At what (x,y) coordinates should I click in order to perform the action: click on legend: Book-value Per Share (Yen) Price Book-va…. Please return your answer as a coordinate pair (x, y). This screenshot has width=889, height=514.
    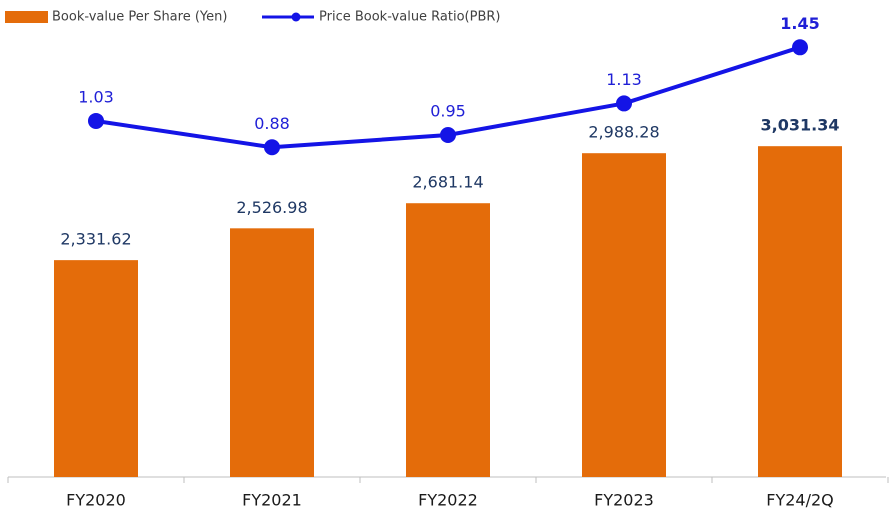
    Looking at the image, I should click on (253, 17).